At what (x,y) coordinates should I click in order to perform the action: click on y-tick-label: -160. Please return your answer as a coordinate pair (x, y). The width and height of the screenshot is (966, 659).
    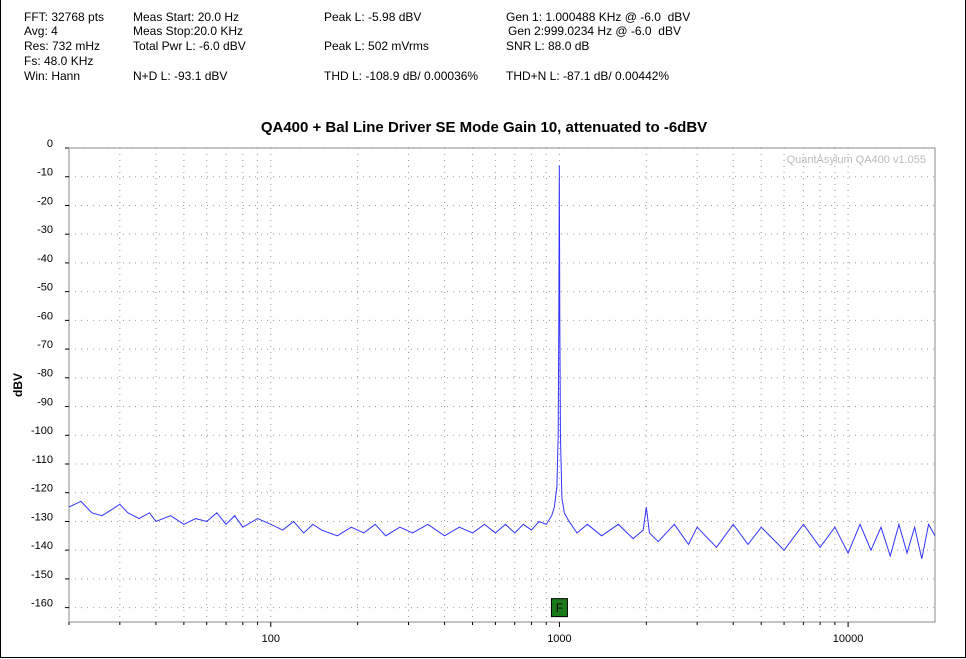
    Looking at the image, I should click on (42, 604).